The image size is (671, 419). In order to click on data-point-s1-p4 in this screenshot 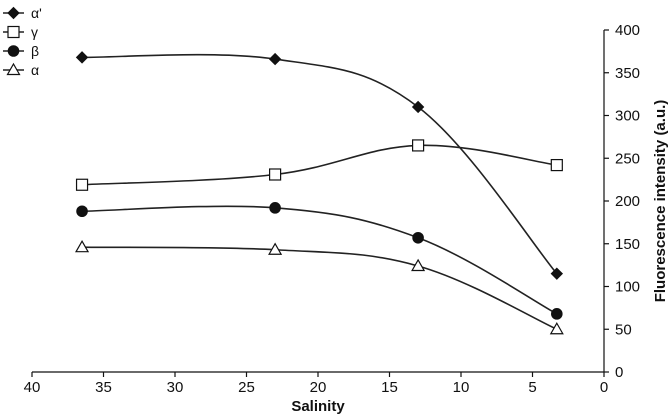, I will do `click(557, 273)`.